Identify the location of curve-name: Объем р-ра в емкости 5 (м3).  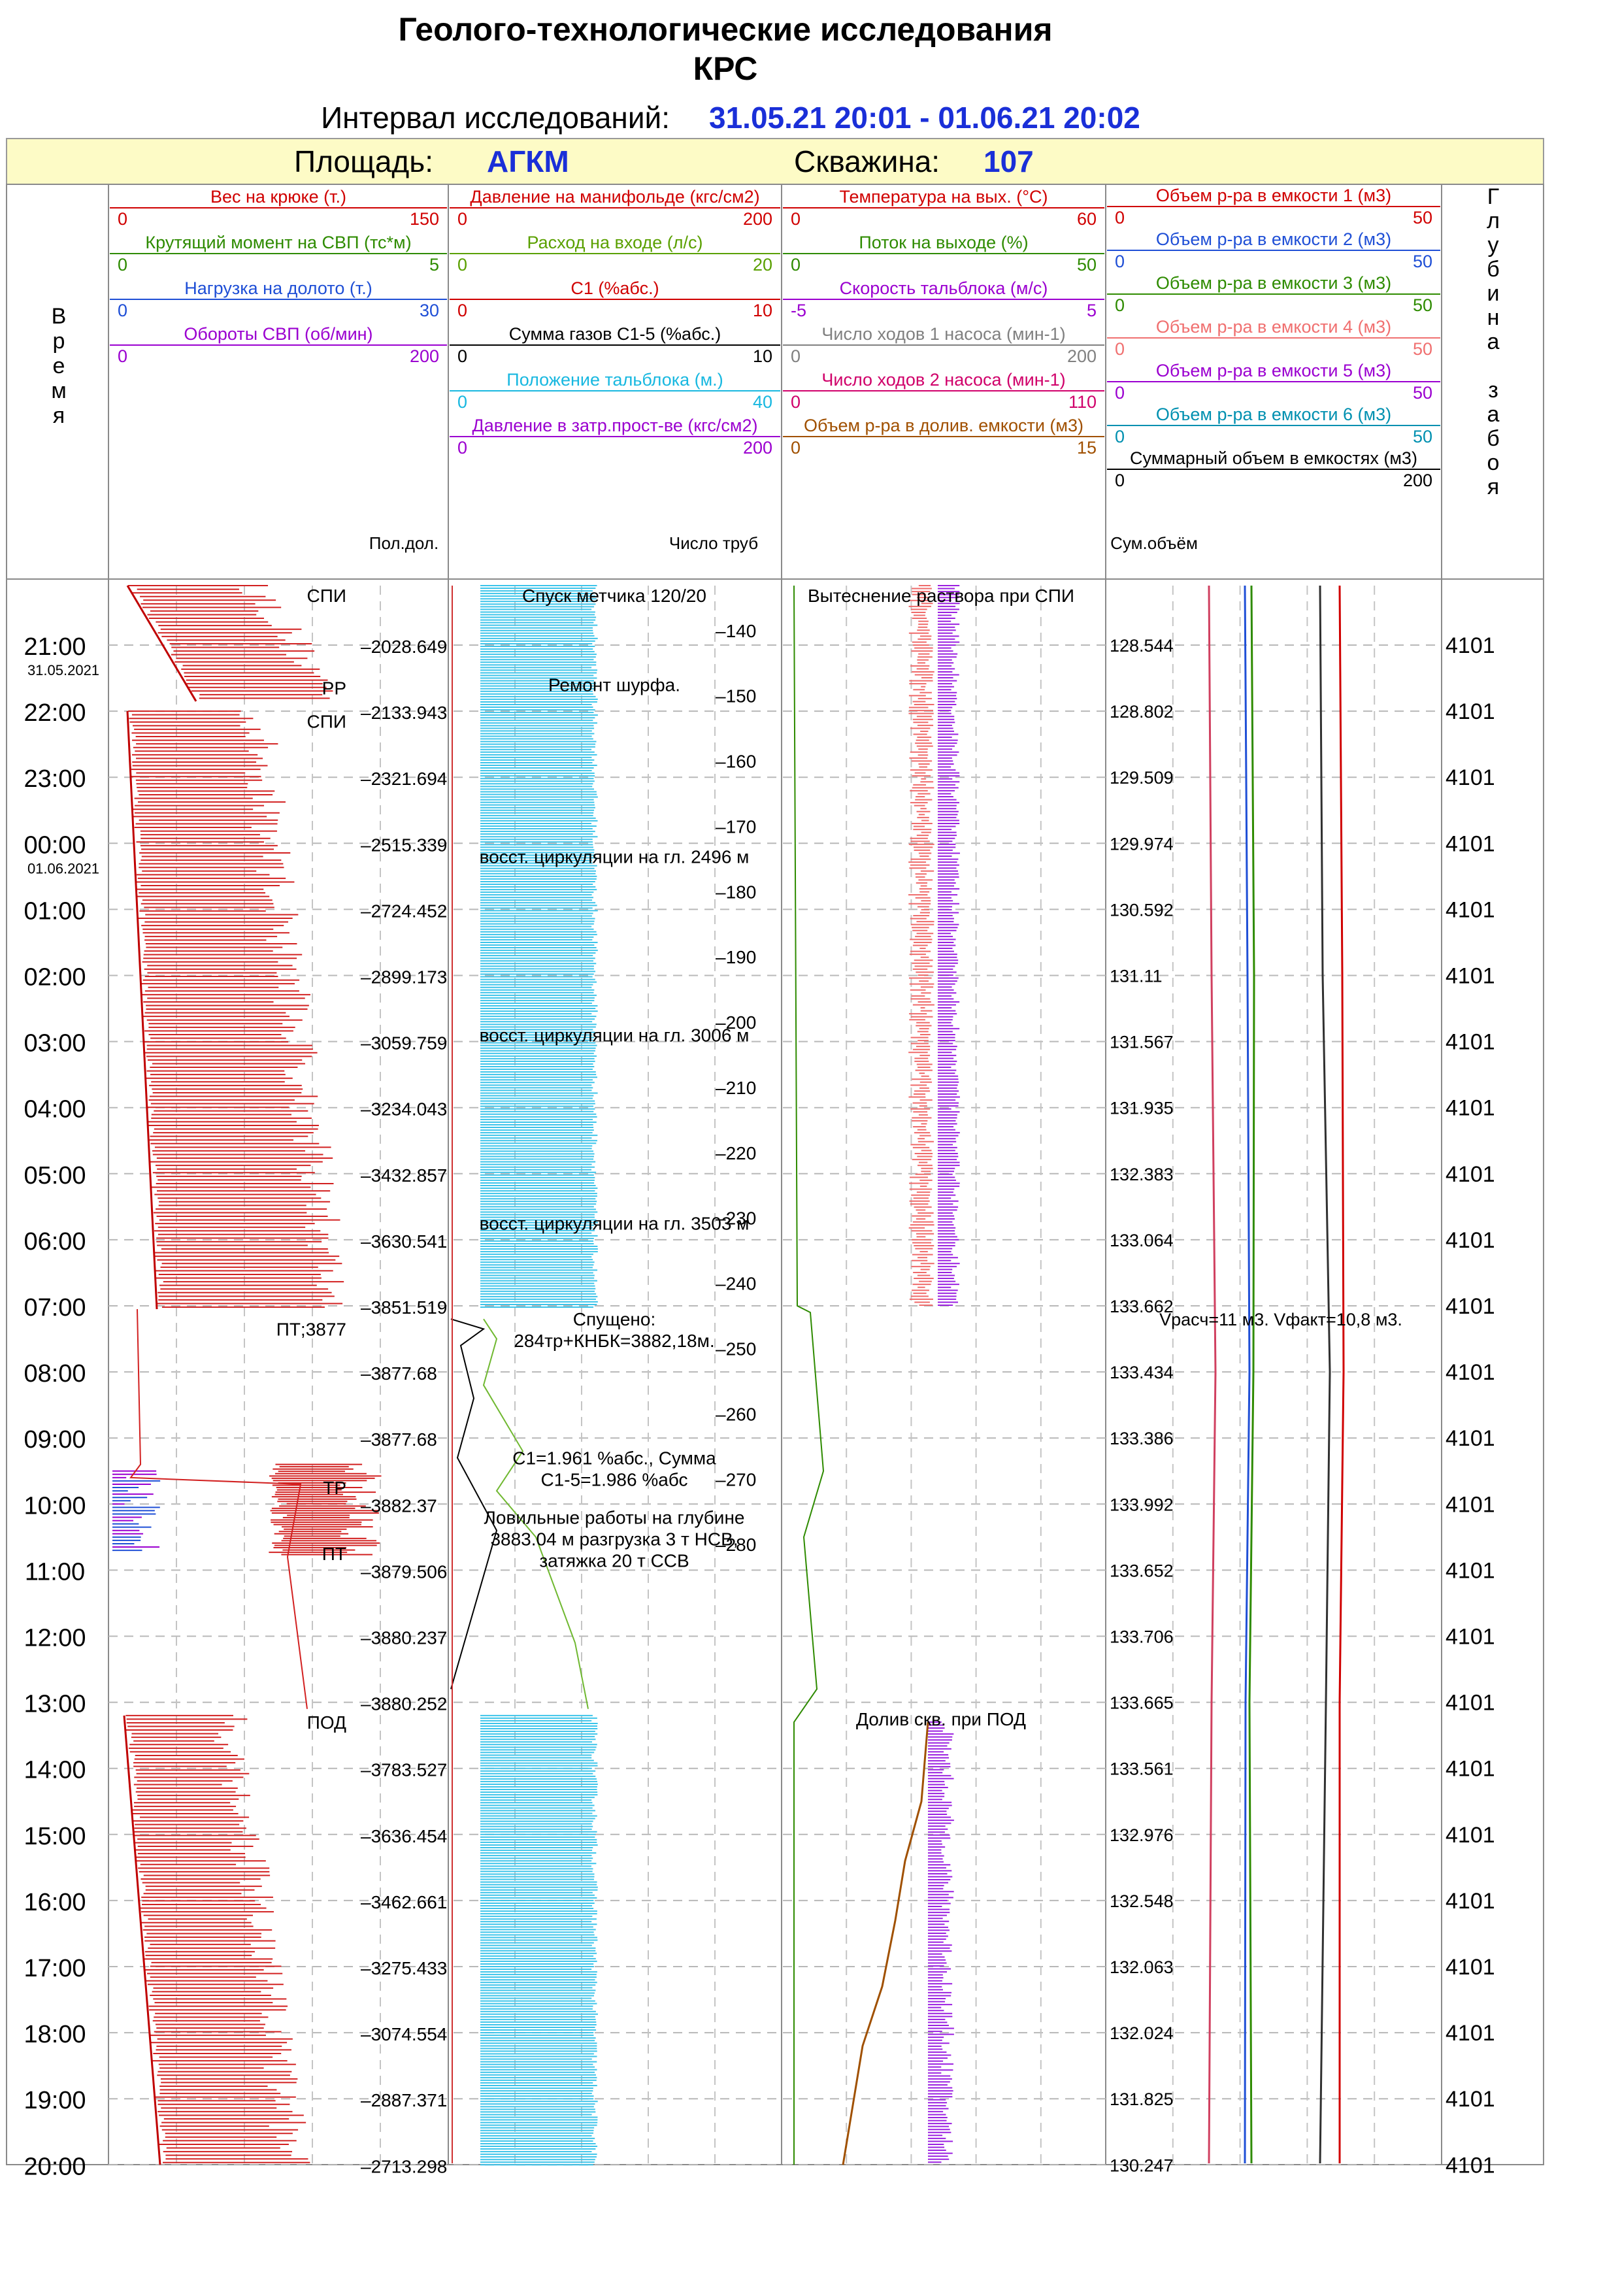
(1273, 370).